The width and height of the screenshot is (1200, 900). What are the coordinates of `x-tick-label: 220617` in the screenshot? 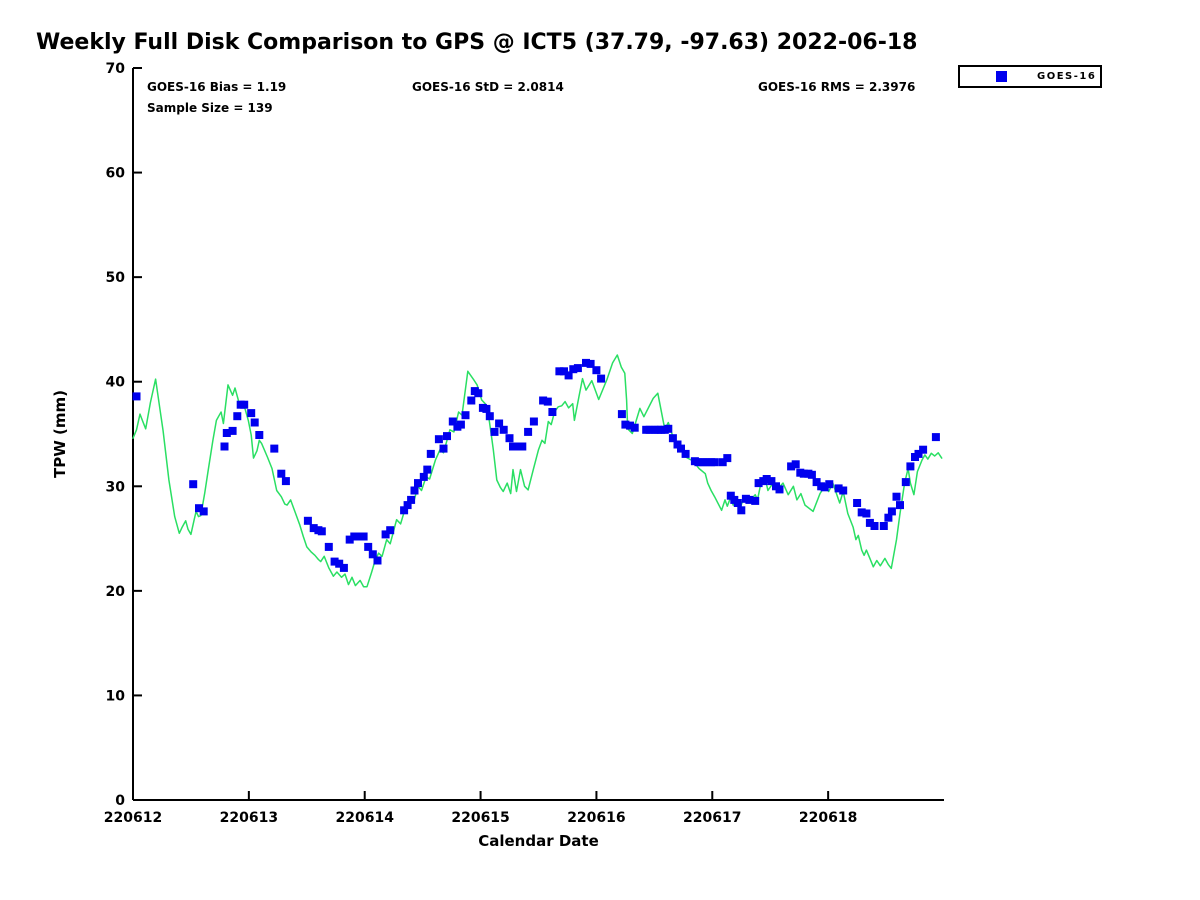 It's located at (712, 818).